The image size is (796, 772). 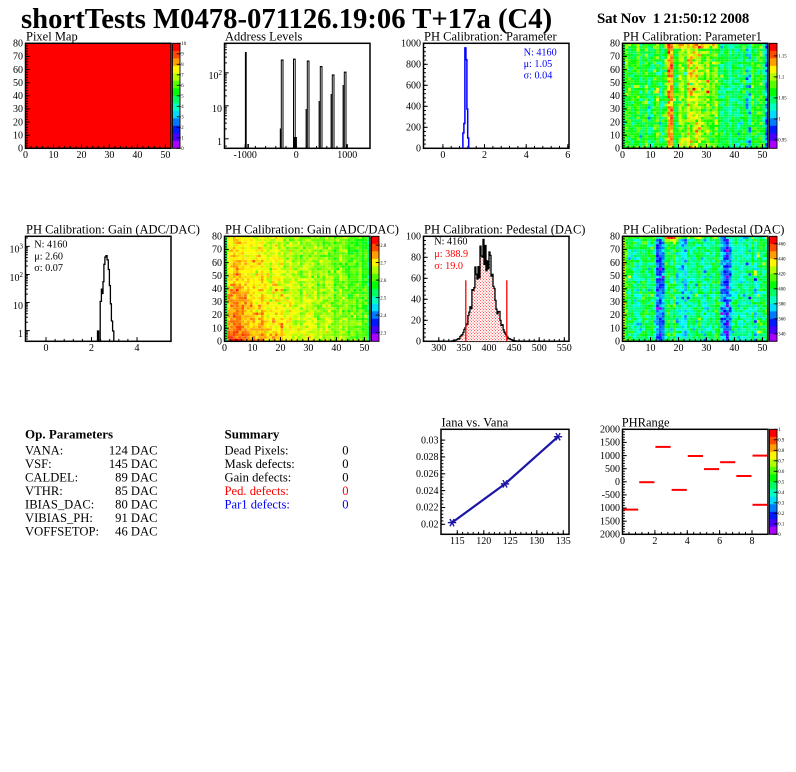 What do you see at coordinates (612, 469) in the screenshot?
I see `svg-text: 500` at bounding box center [612, 469].